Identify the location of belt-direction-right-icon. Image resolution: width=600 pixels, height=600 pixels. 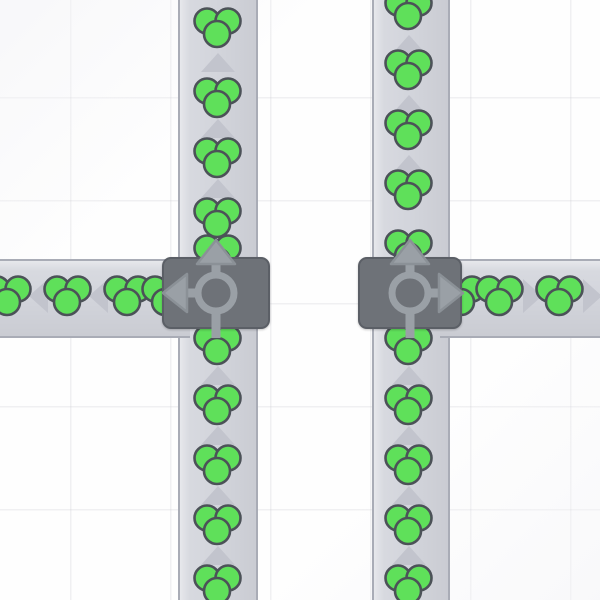
(591, 296).